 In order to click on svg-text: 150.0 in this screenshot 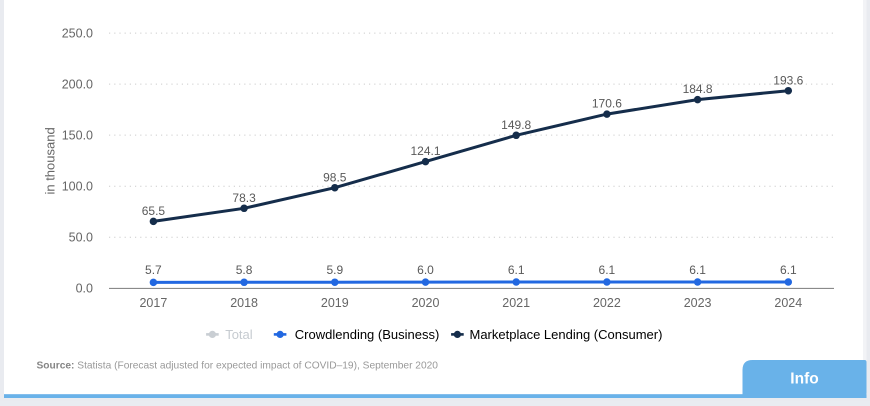, I will do `click(77, 135)`.